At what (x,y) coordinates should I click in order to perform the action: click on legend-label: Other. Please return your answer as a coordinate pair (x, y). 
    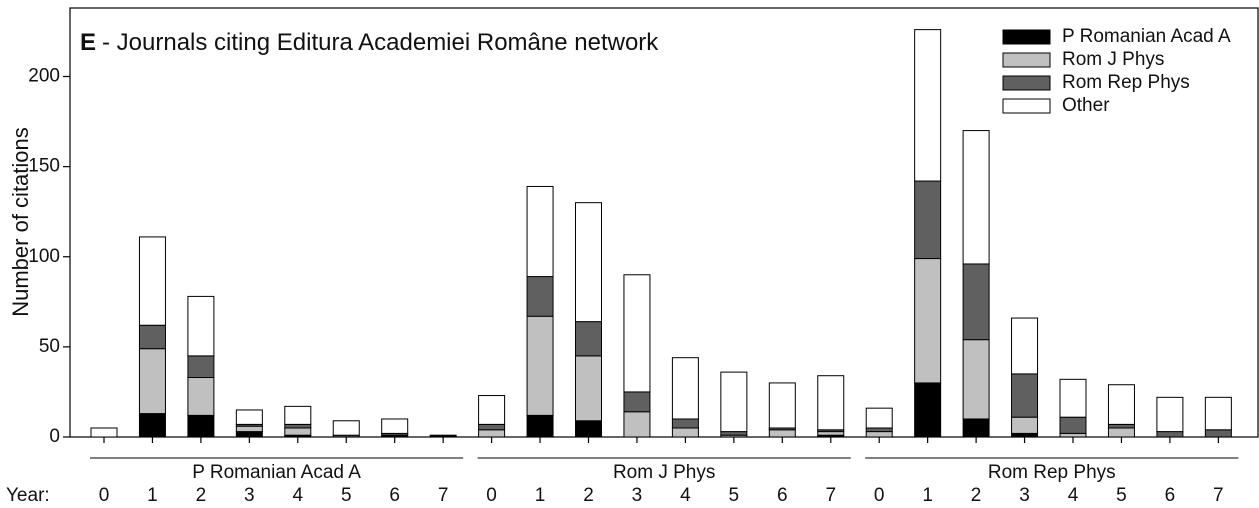
    Looking at the image, I should click on (1086, 105).